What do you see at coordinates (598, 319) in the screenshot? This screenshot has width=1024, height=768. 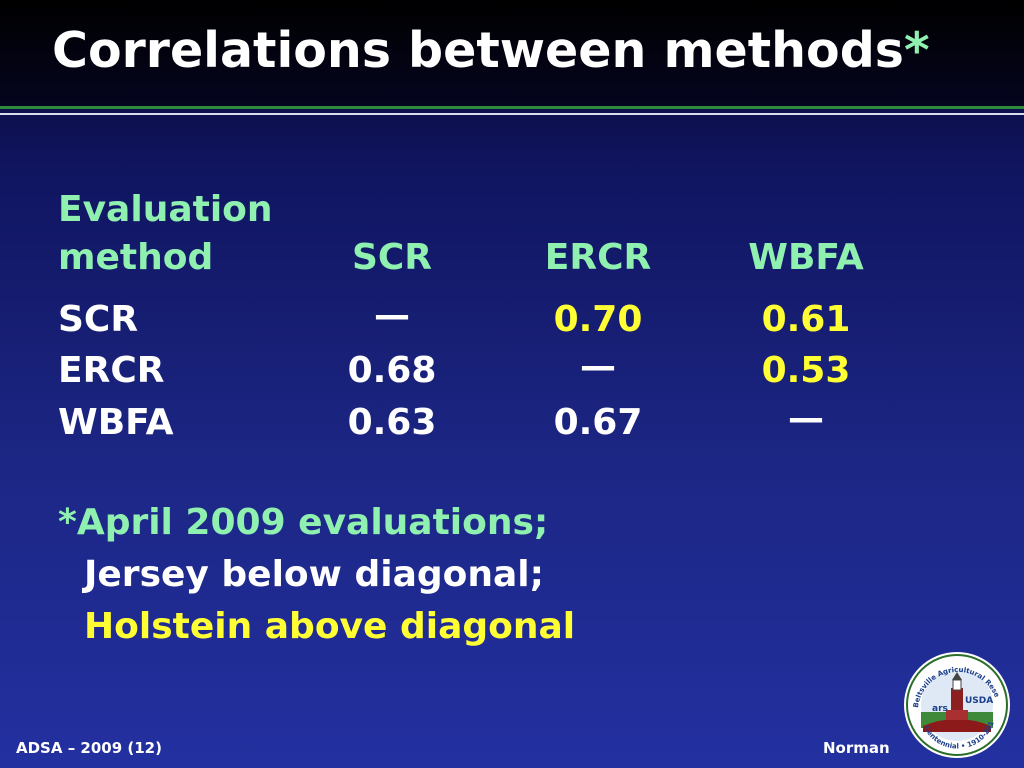 I see `cell-scr-ercr: 0.70` at bounding box center [598, 319].